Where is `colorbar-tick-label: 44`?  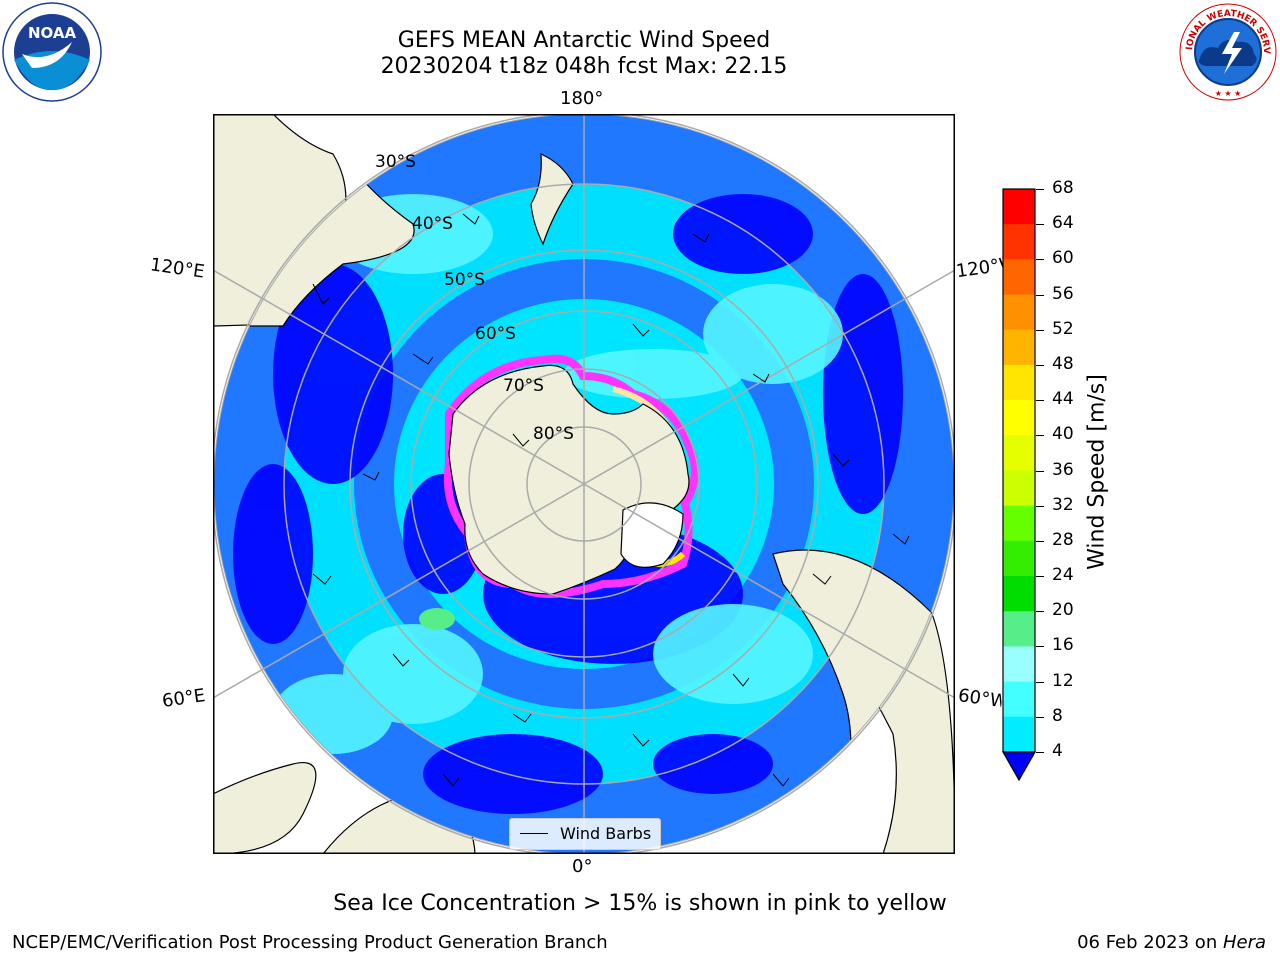
colorbar-tick-label: 44 is located at coordinates (1063, 399).